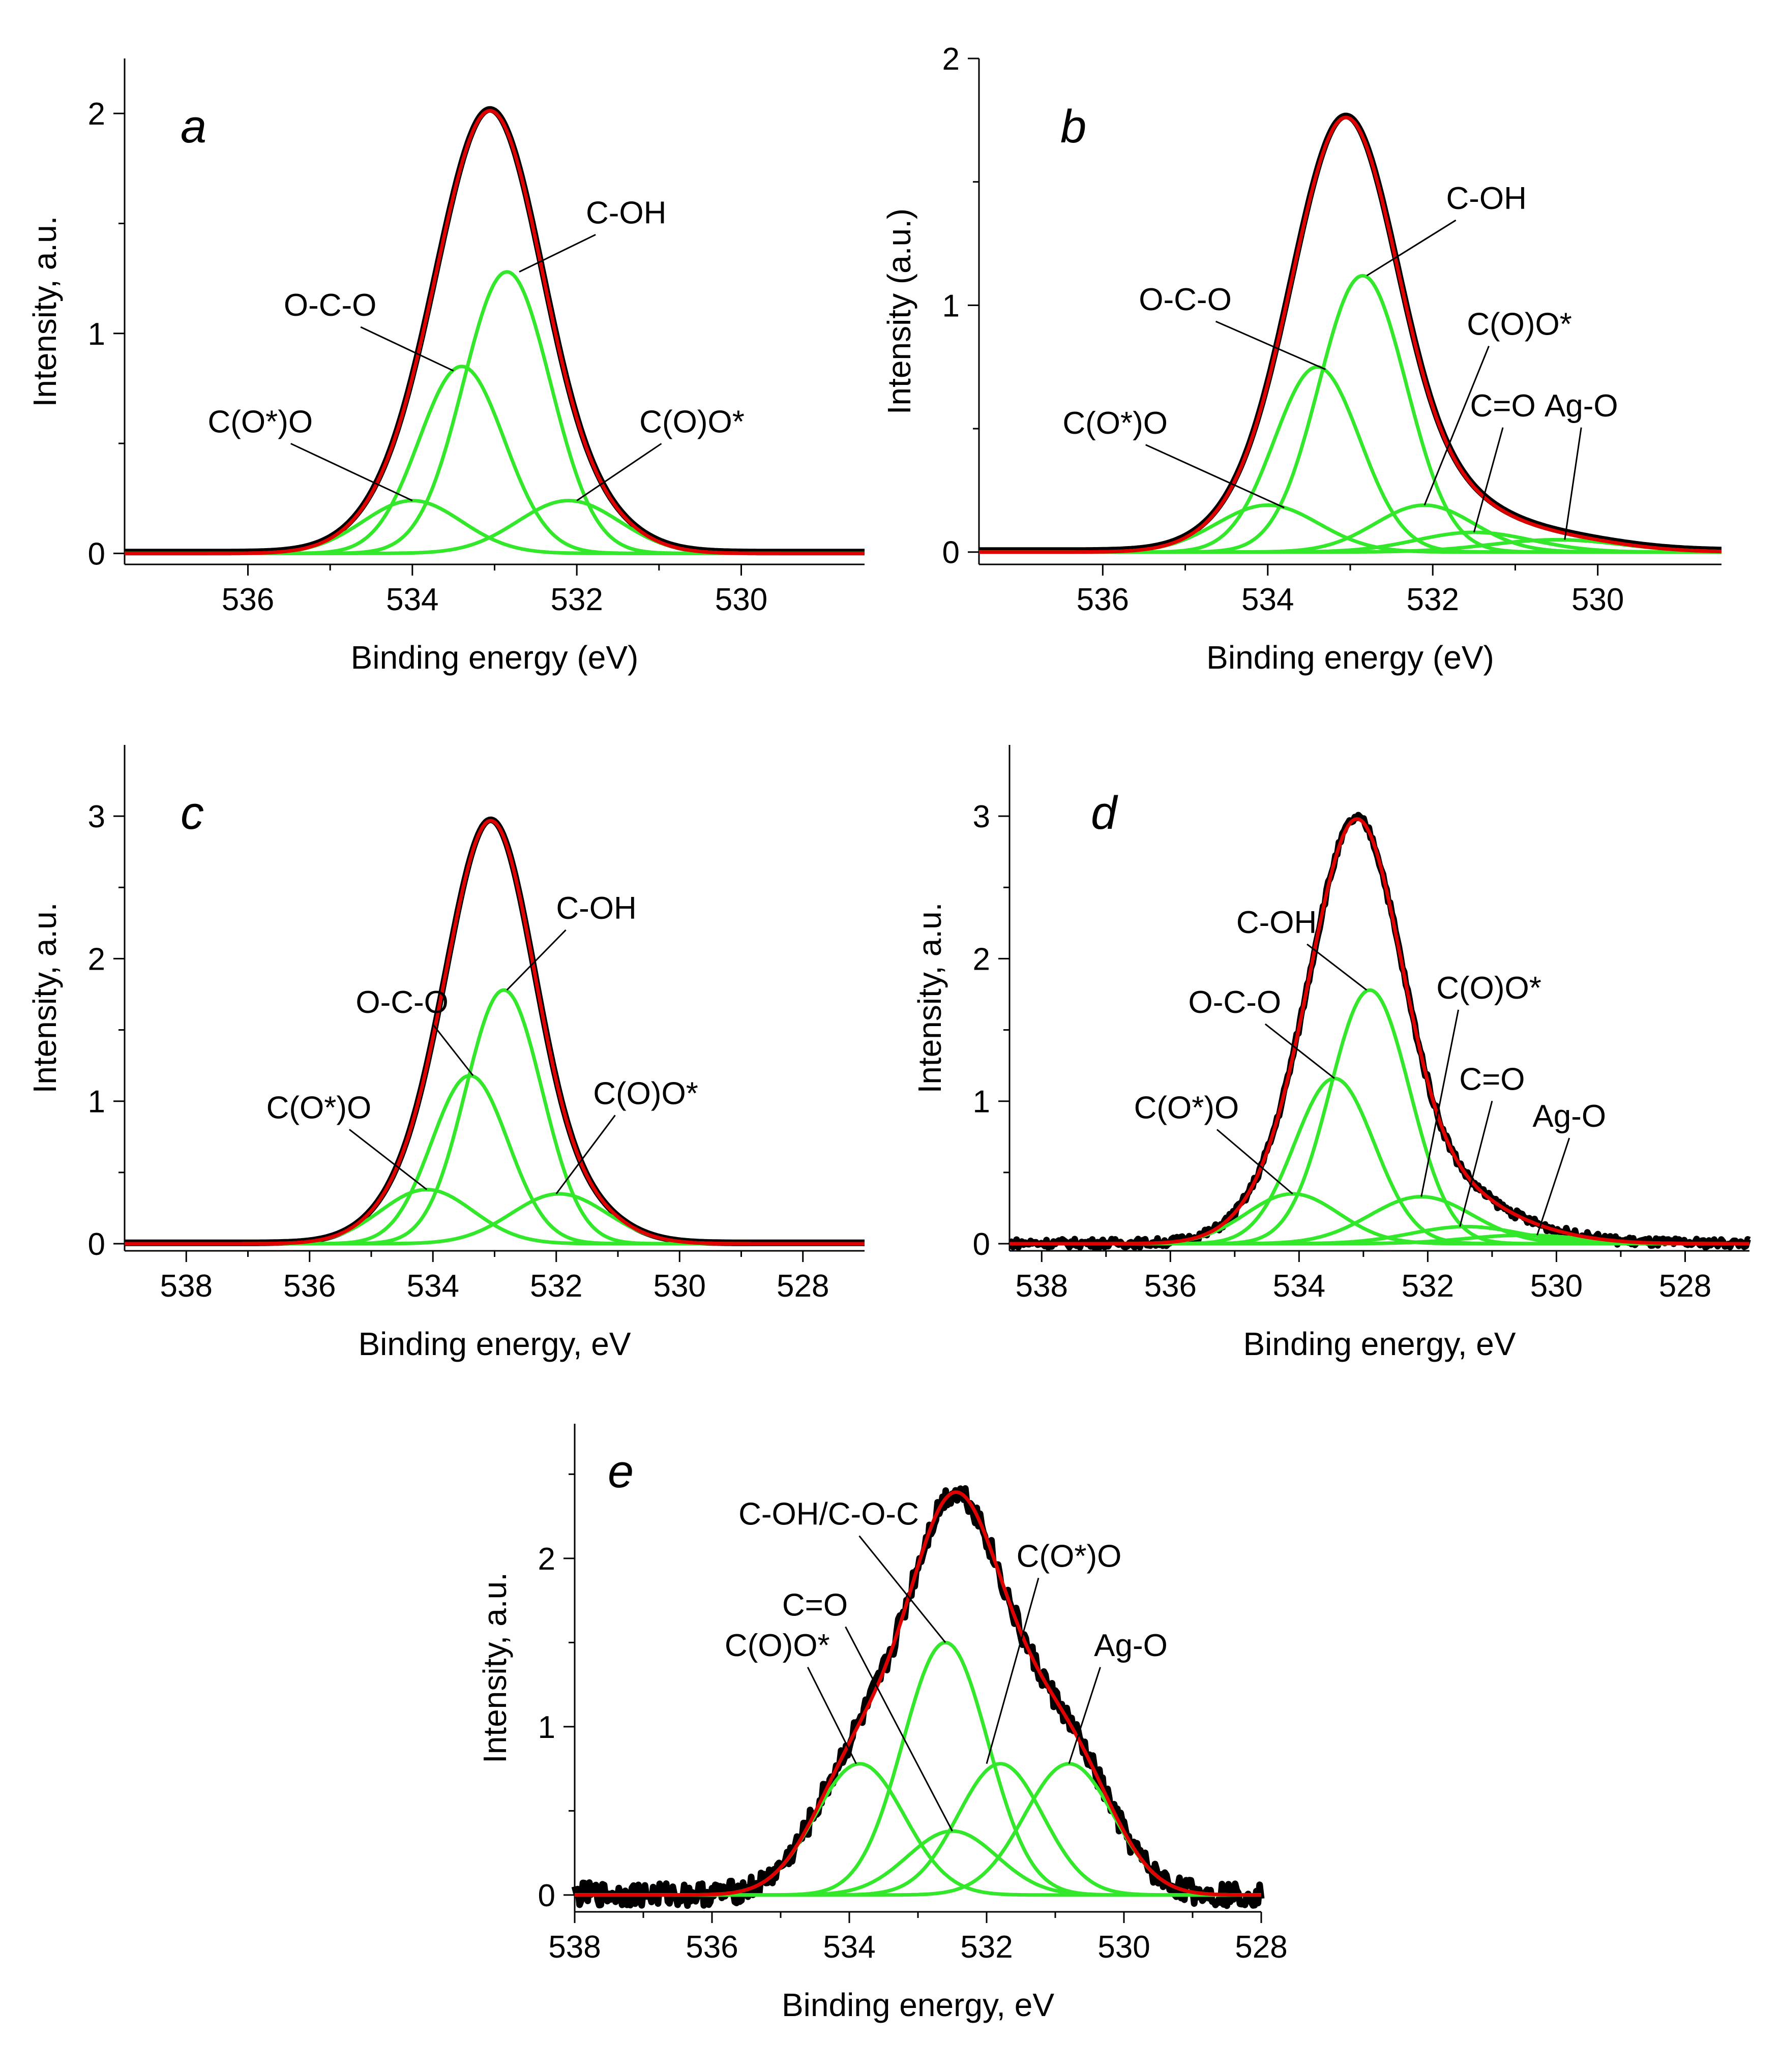  I want to click on panel-letter: b, so click(1073, 127).